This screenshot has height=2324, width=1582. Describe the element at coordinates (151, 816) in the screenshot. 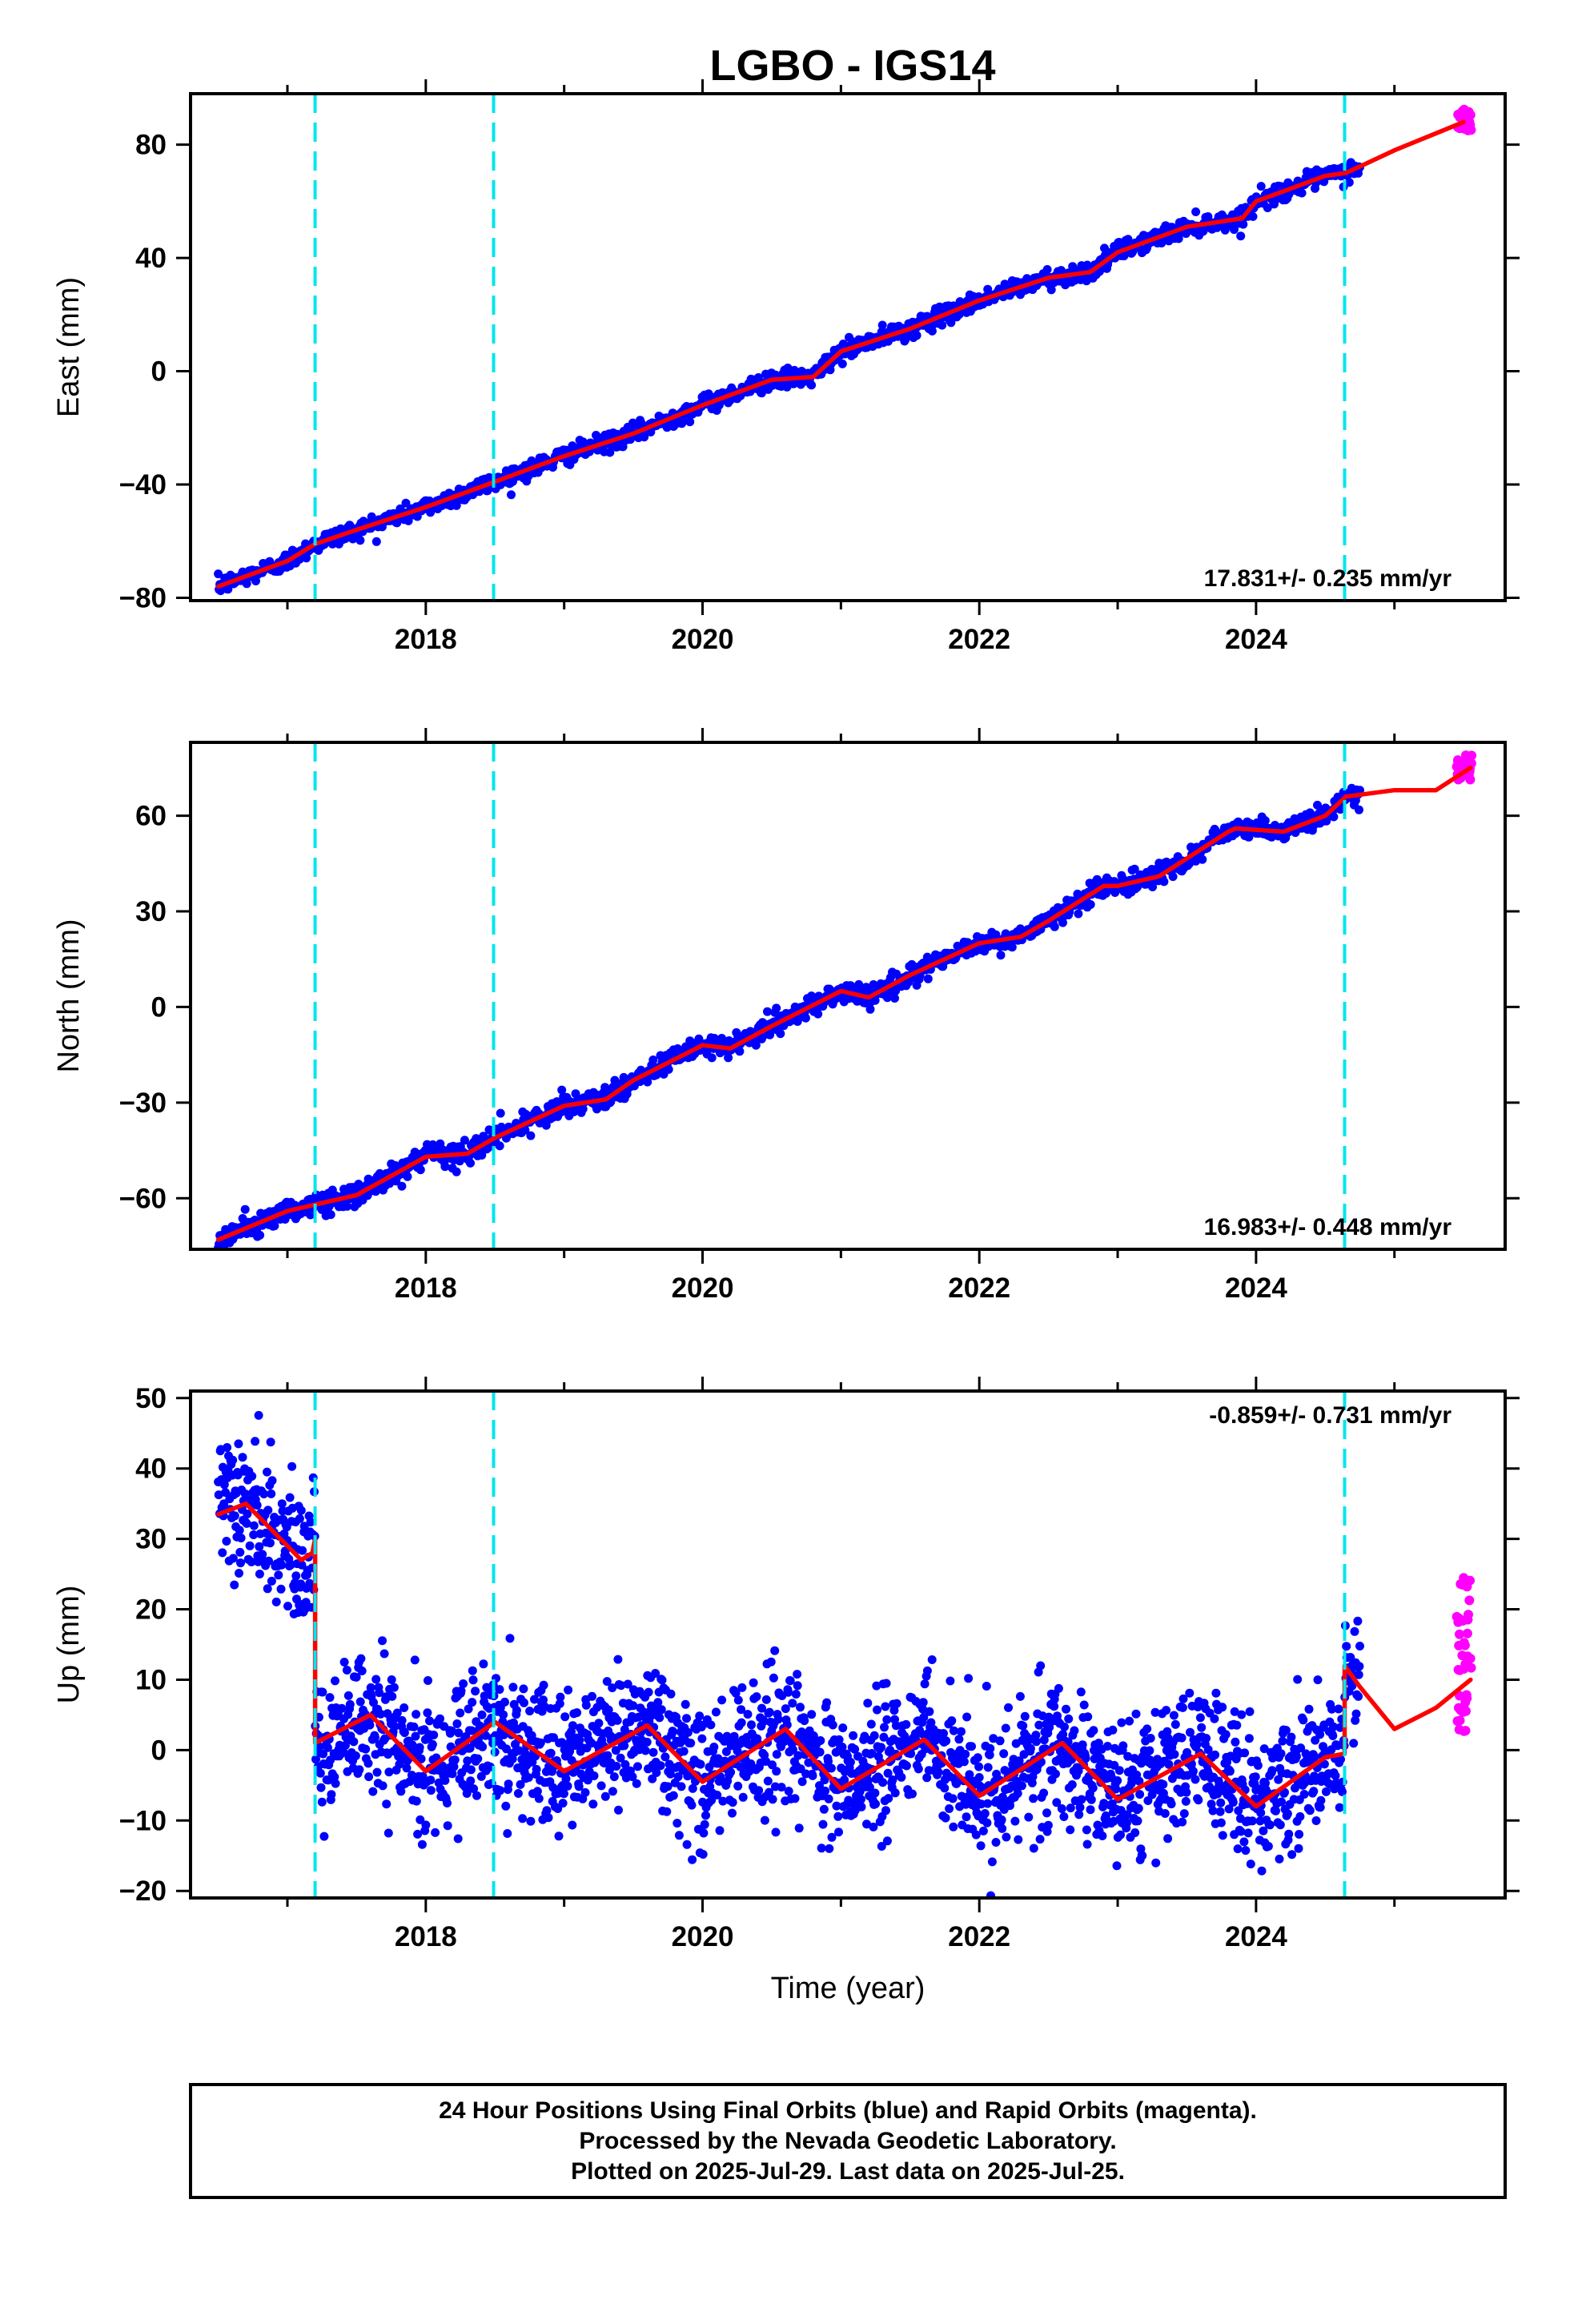

I see `y-tick-label: 60` at that location.